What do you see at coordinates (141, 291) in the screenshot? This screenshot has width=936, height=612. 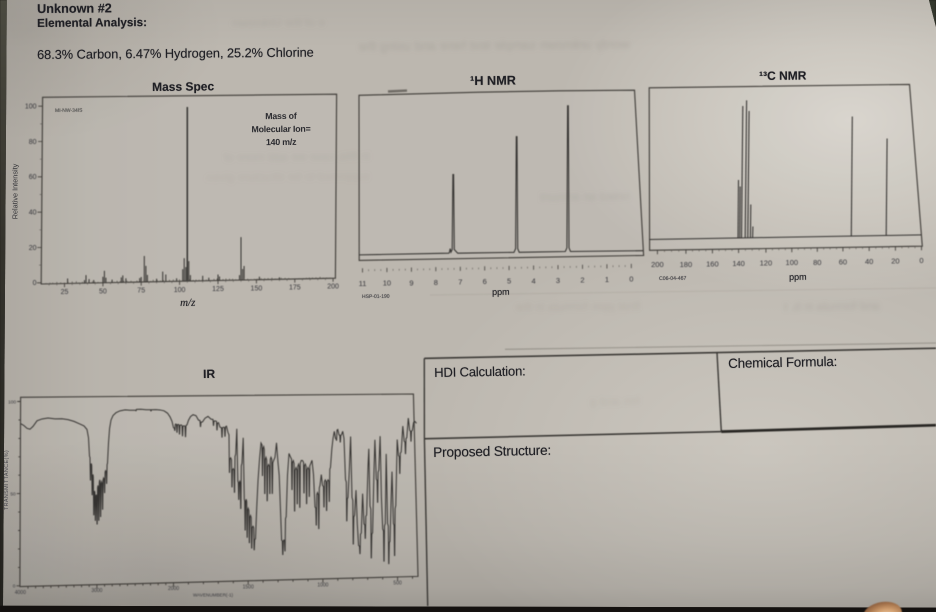 I see `svg-text: 75` at bounding box center [141, 291].